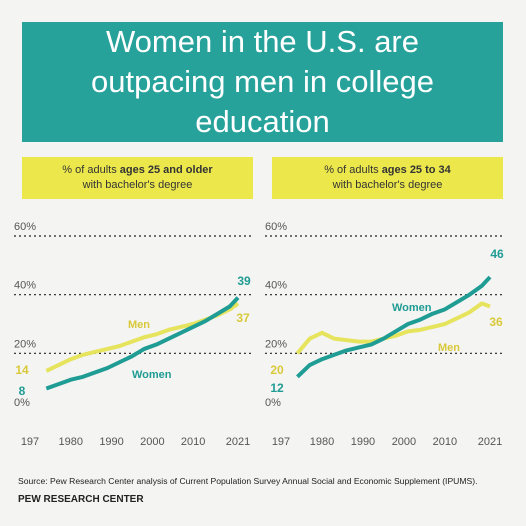 The width and height of the screenshot is (526, 526). I want to click on data-label: 20, so click(277, 370).